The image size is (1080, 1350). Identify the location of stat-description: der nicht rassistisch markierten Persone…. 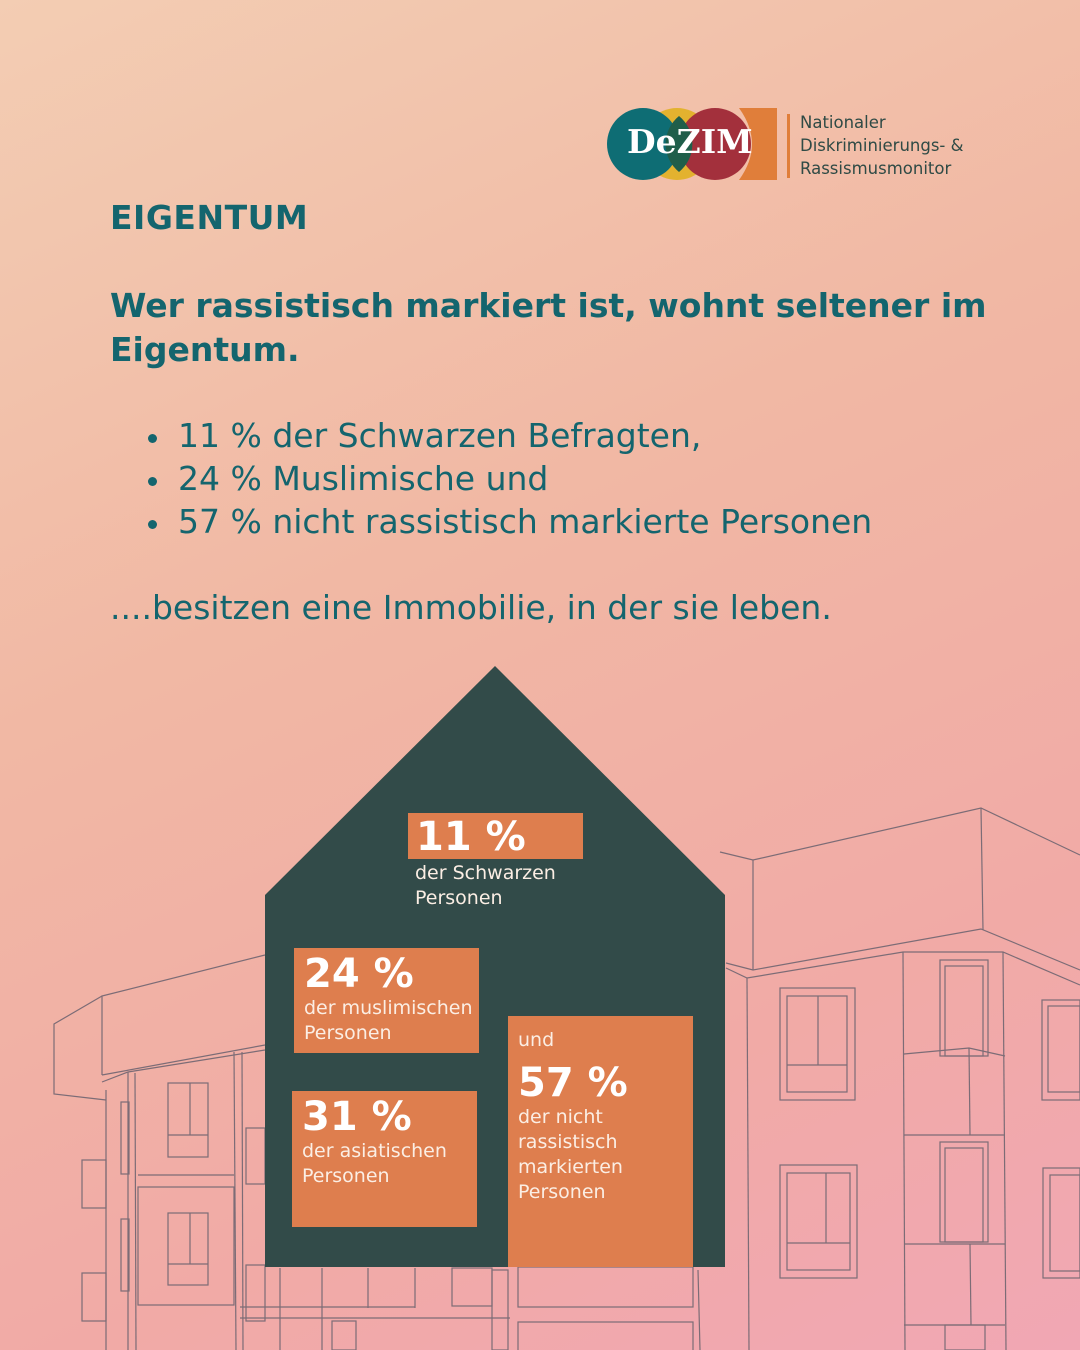
(573, 1155).